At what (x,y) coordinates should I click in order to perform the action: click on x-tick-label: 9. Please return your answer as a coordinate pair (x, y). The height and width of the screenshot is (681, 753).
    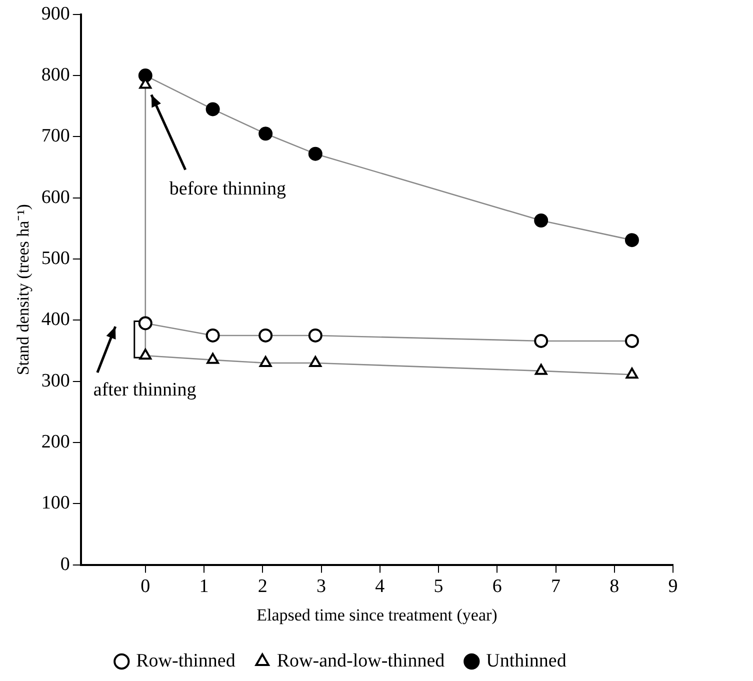
    Looking at the image, I should click on (673, 587).